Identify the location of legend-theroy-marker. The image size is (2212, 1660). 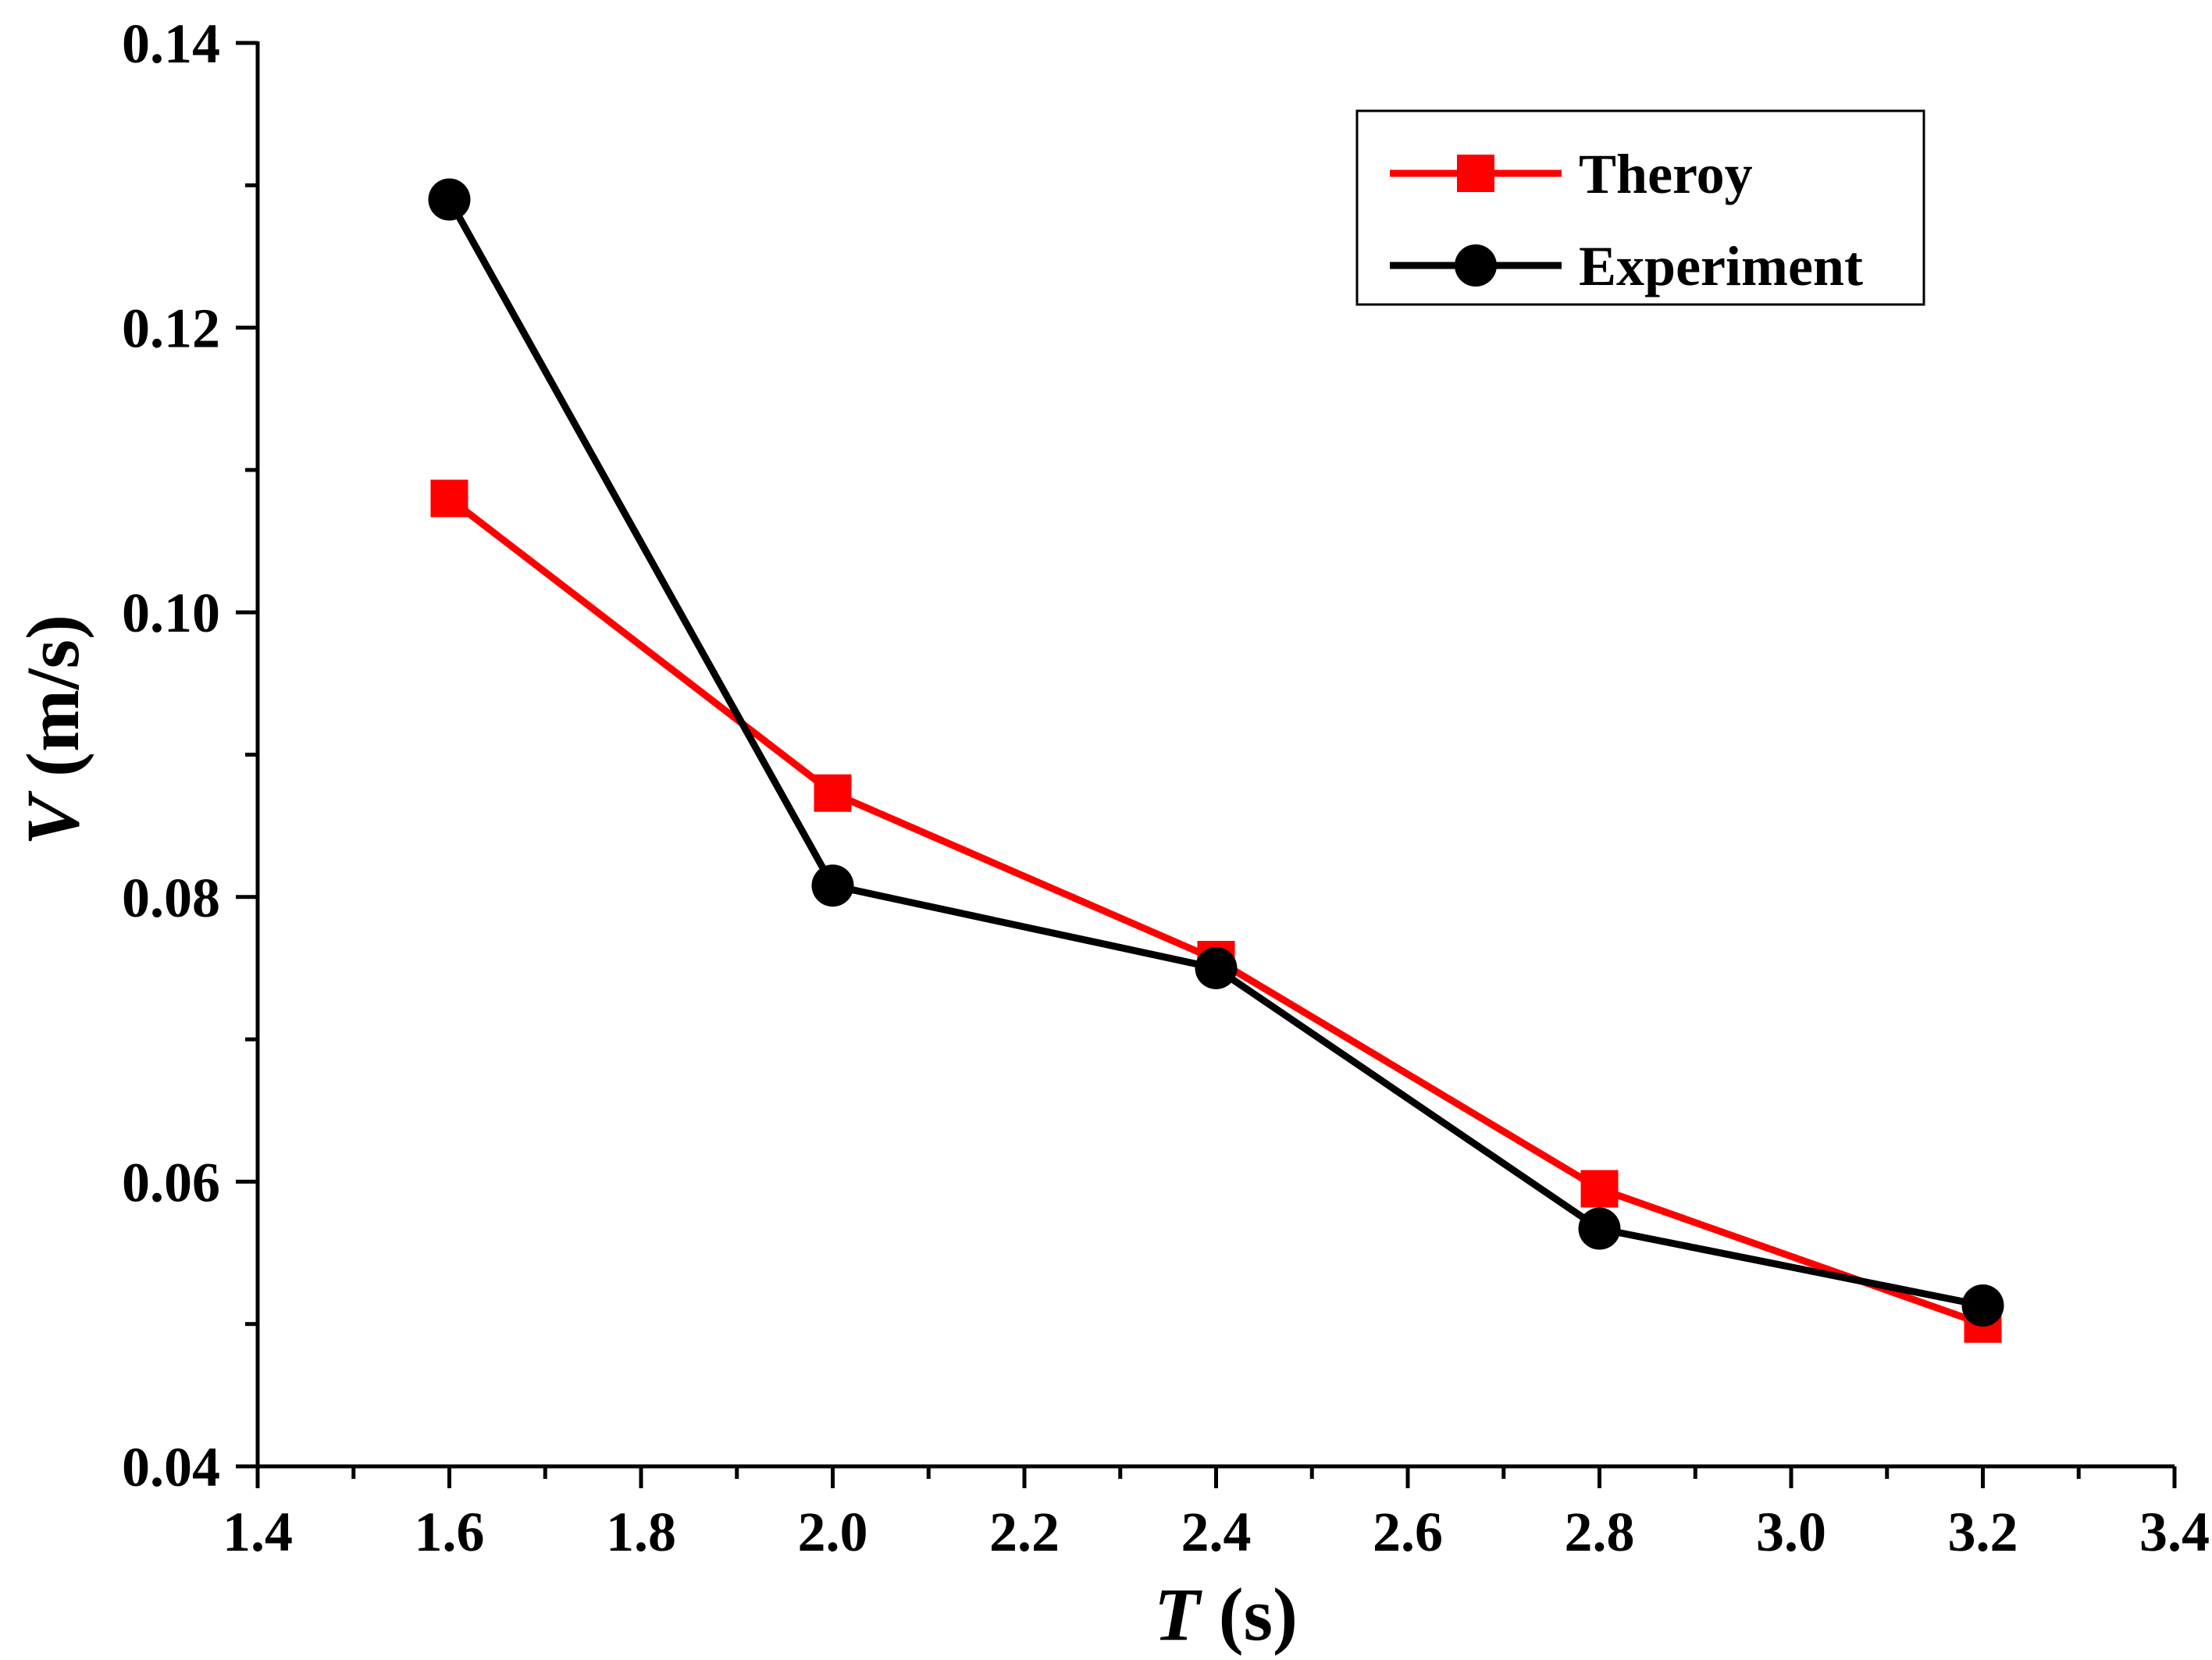
(1476, 173).